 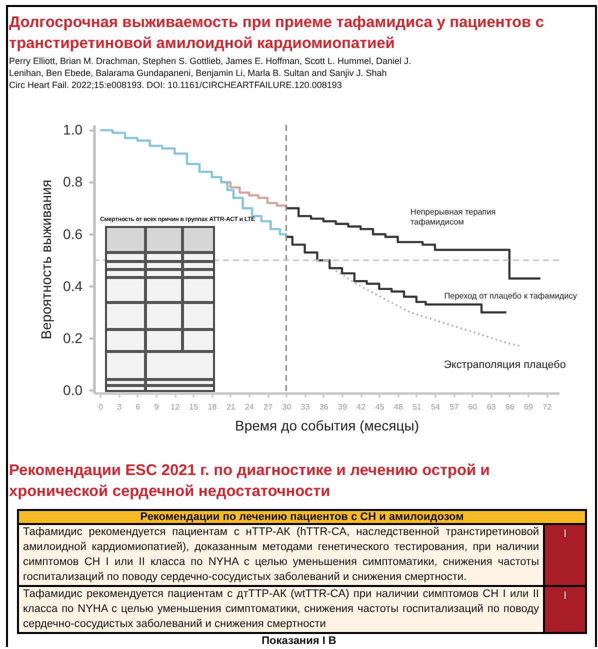 What do you see at coordinates (299, 641) in the screenshot?
I see `text: Показания I B` at bounding box center [299, 641].